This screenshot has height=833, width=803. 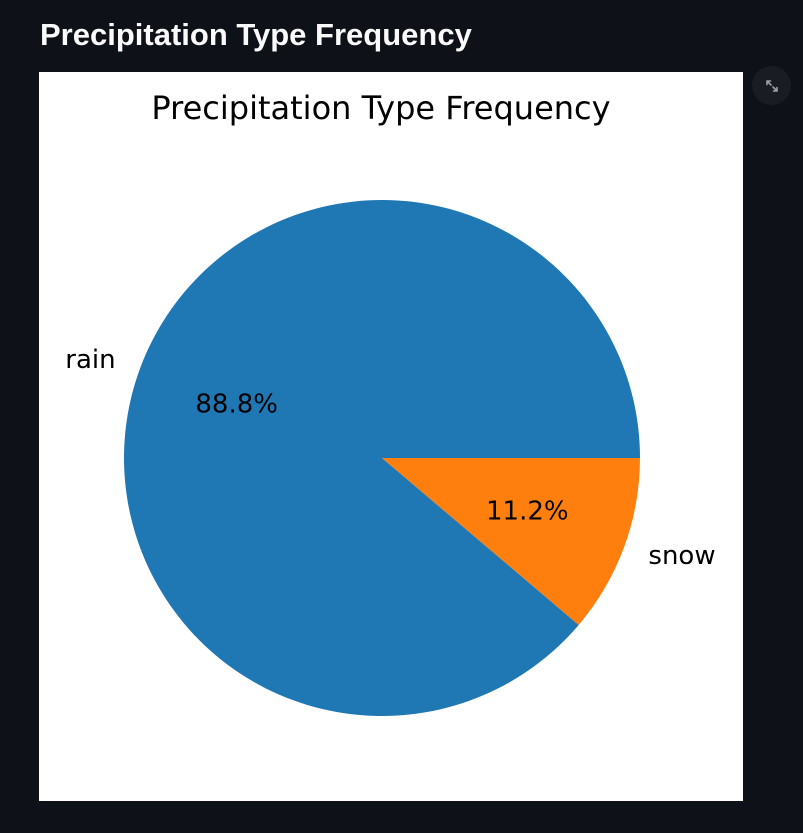 I want to click on pie-percent-label-rain: 88.8%, so click(x=236, y=405).